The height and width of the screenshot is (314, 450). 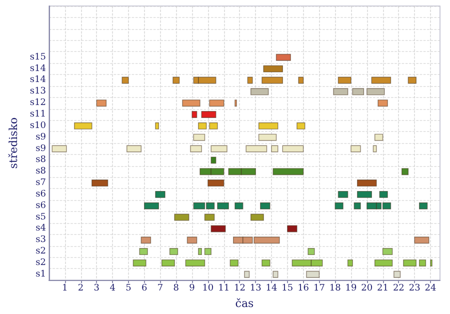 I want to click on x-tick-label: 11, so click(x=224, y=289).